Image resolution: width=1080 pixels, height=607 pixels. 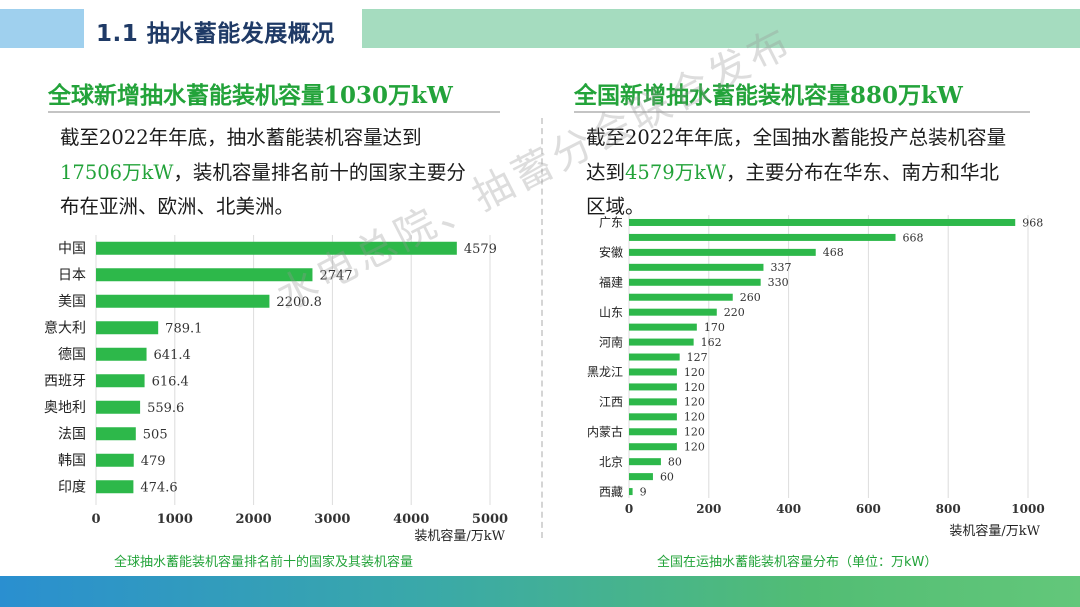 I want to click on left-subtitle-underline, so click(x=274, y=112).